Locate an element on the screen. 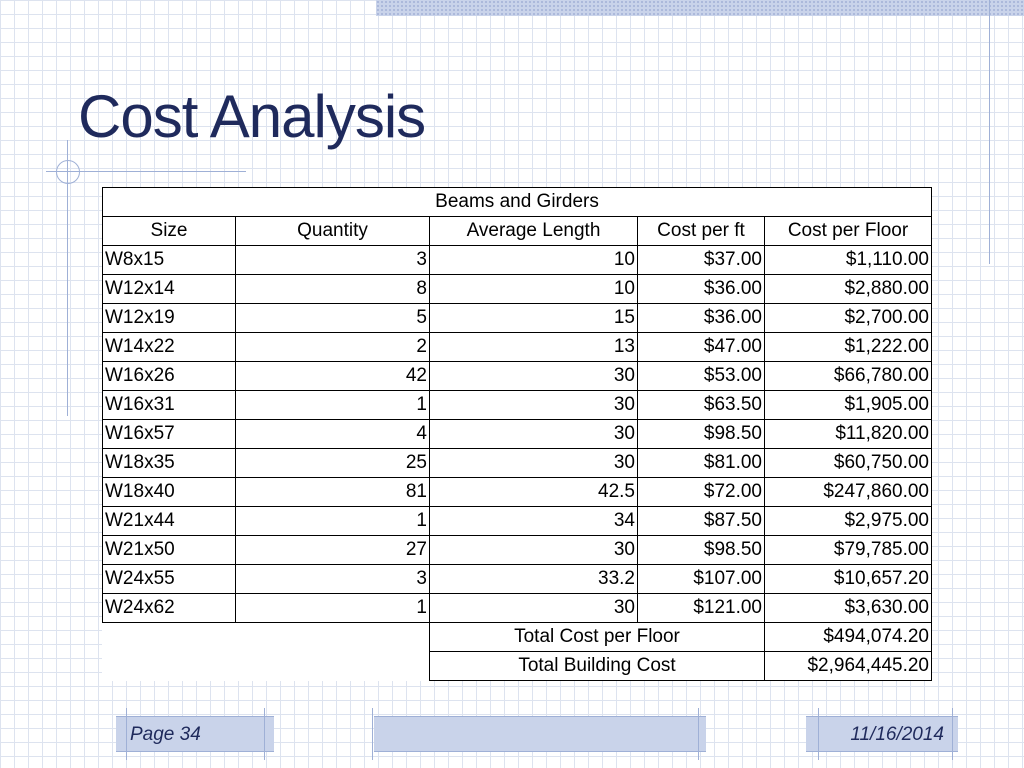 This screenshot has height=768, width=1024. value-cell: $1,905.00 is located at coordinates (848, 405).